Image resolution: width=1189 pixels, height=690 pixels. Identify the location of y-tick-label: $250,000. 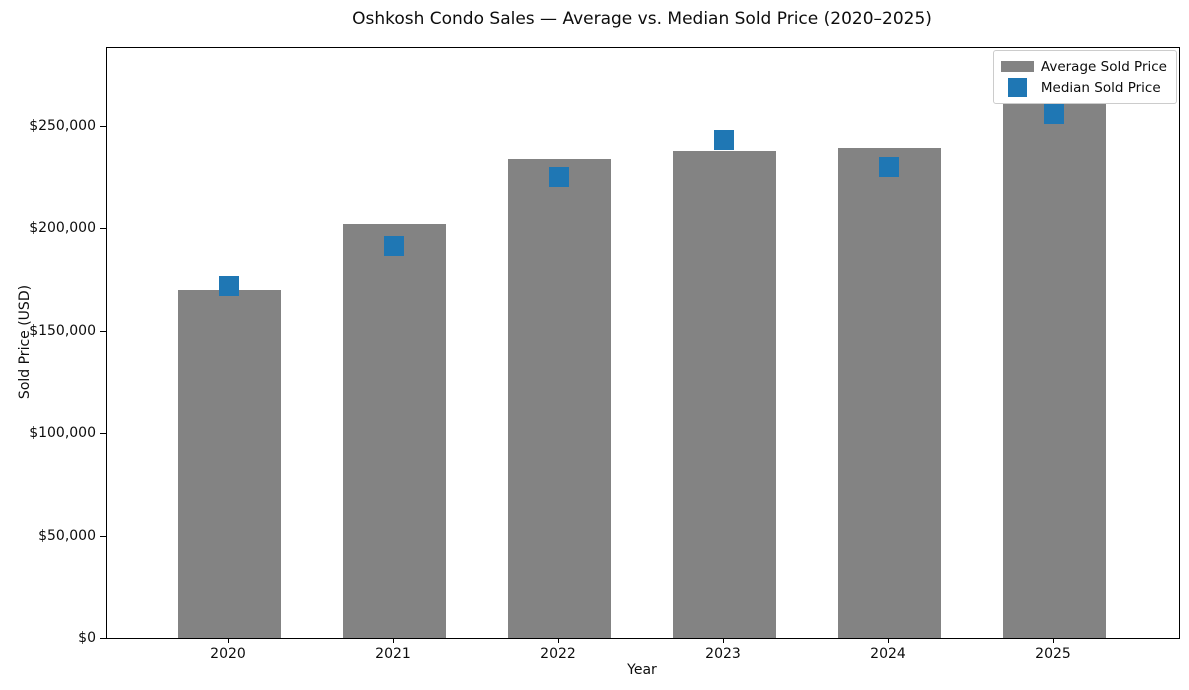
(62, 125).